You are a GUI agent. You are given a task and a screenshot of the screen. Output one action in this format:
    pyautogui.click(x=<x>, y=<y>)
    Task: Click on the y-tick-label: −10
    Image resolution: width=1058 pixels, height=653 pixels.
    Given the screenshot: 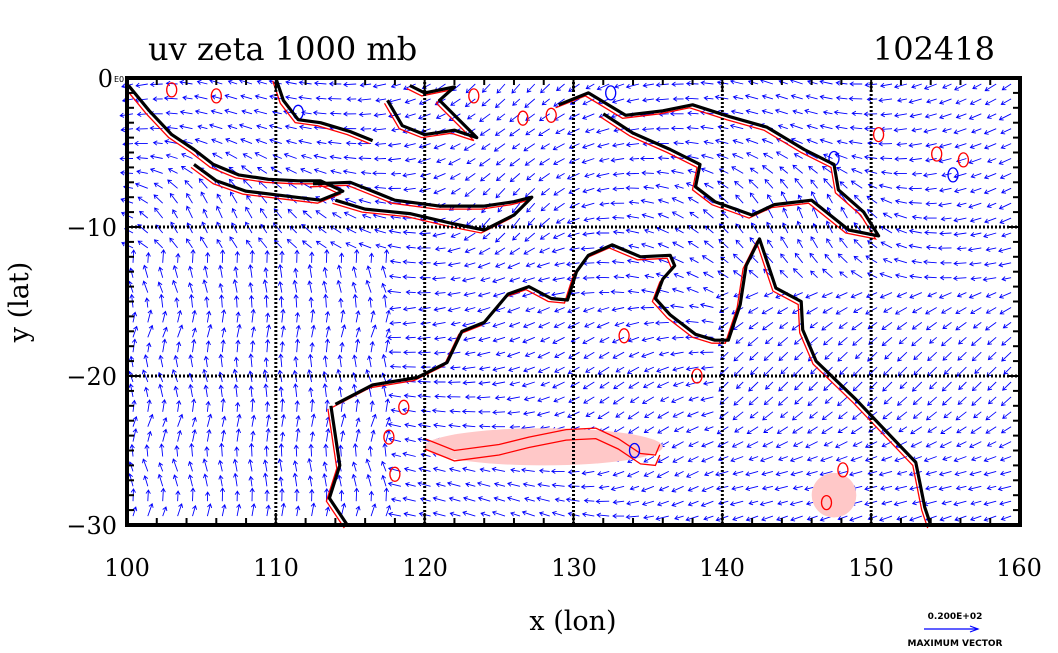 What is the action you would take?
    pyautogui.click(x=91, y=228)
    